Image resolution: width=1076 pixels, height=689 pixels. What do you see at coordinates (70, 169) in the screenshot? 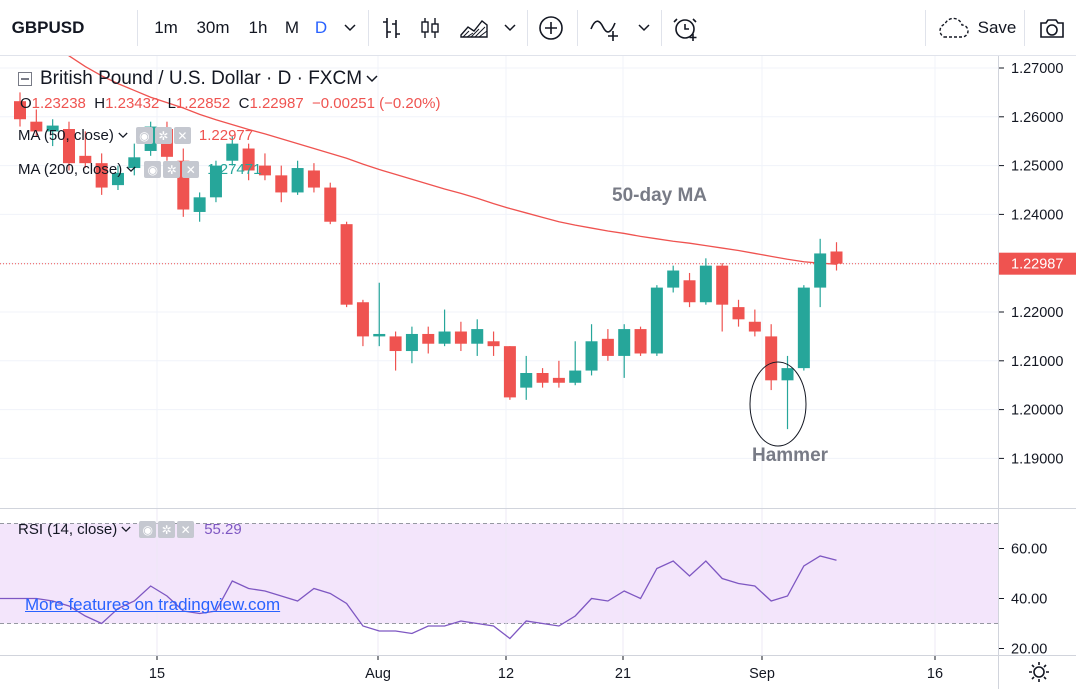
I see `ma200-name: MA (200, close)` at bounding box center [70, 169].